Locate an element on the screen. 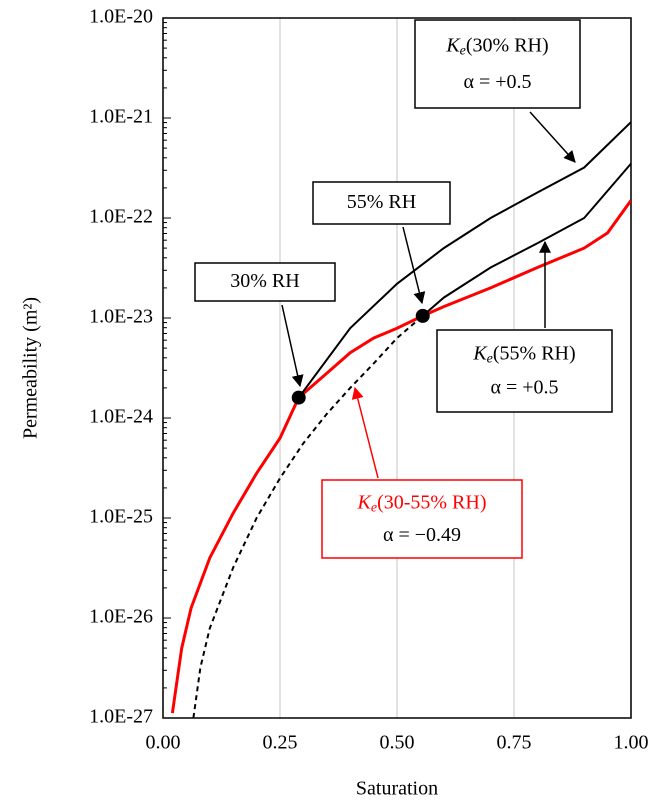 This screenshot has height=807, width=660. y-tick-label: 1.0E-24 is located at coordinates (121, 417).